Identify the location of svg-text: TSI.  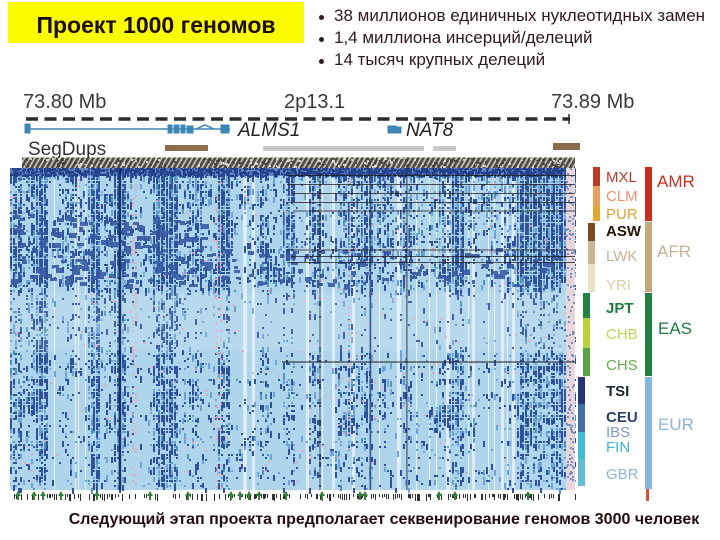
(617, 391).